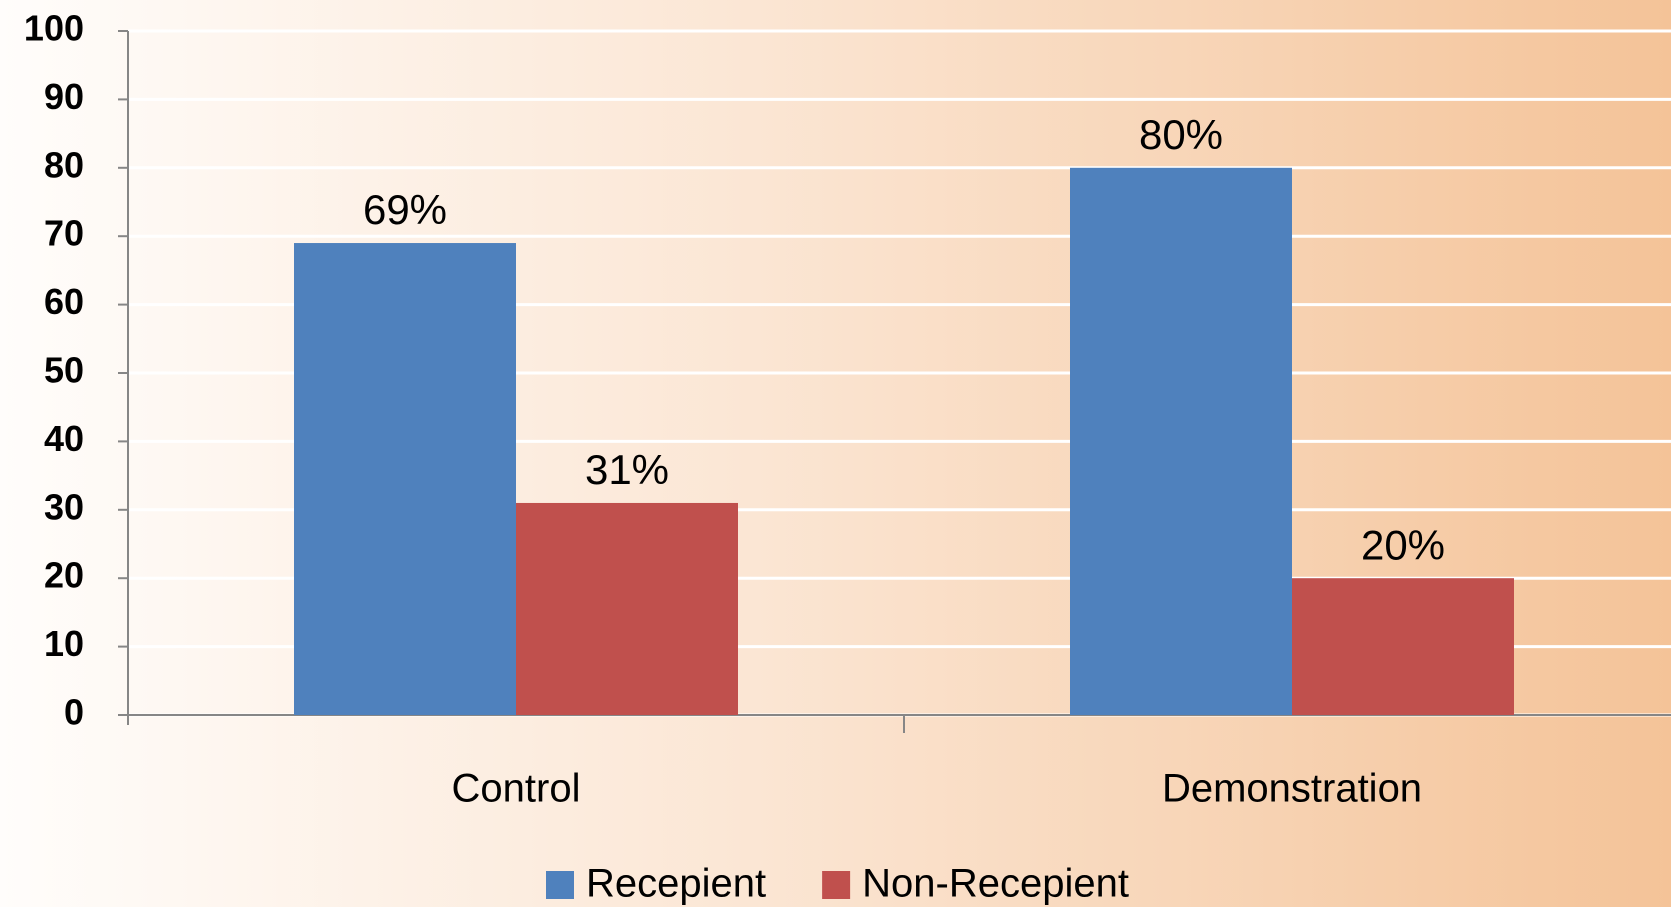 Image resolution: width=1671 pixels, height=907 pixels. Describe the element at coordinates (995, 884) in the screenshot. I see `legend-label: Non-Recepient` at that location.